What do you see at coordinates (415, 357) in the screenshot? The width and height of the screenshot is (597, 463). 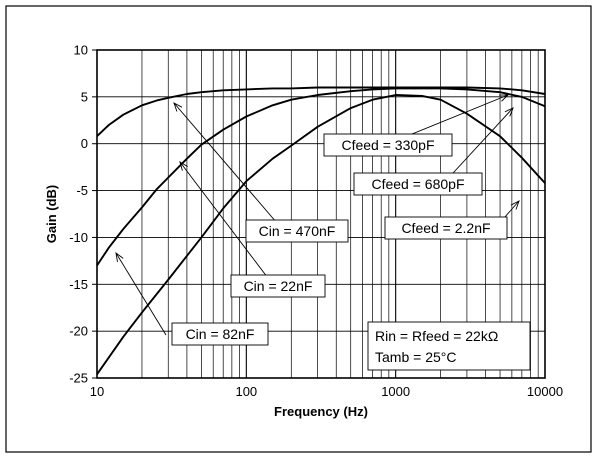 I see `conditions-line-2: Tamb = 25°C` at bounding box center [415, 357].